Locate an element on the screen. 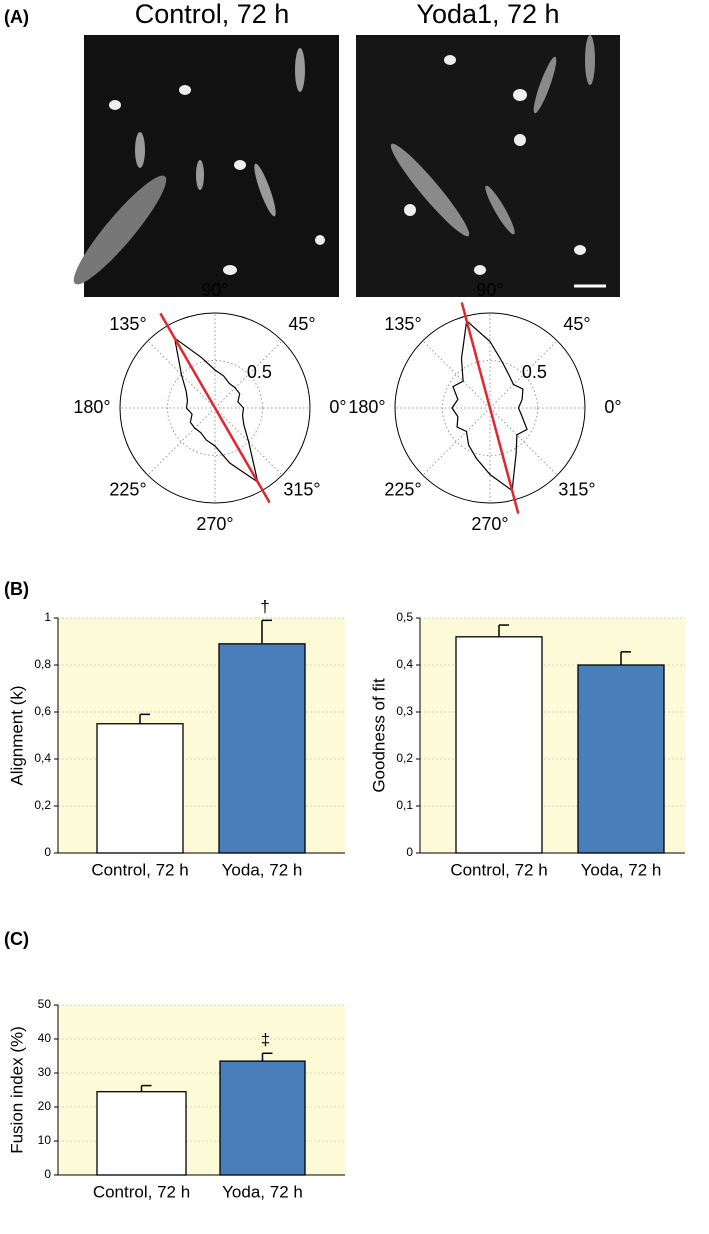  y-axis-label: Fusion index (%) is located at coordinates (16, 1090).